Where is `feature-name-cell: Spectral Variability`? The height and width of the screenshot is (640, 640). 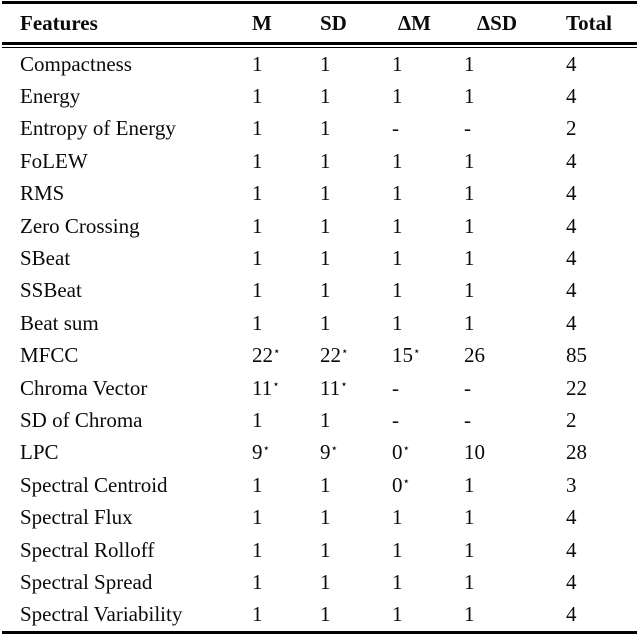
feature-name-cell: Spectral Variability is located at coordinates (101, 614).